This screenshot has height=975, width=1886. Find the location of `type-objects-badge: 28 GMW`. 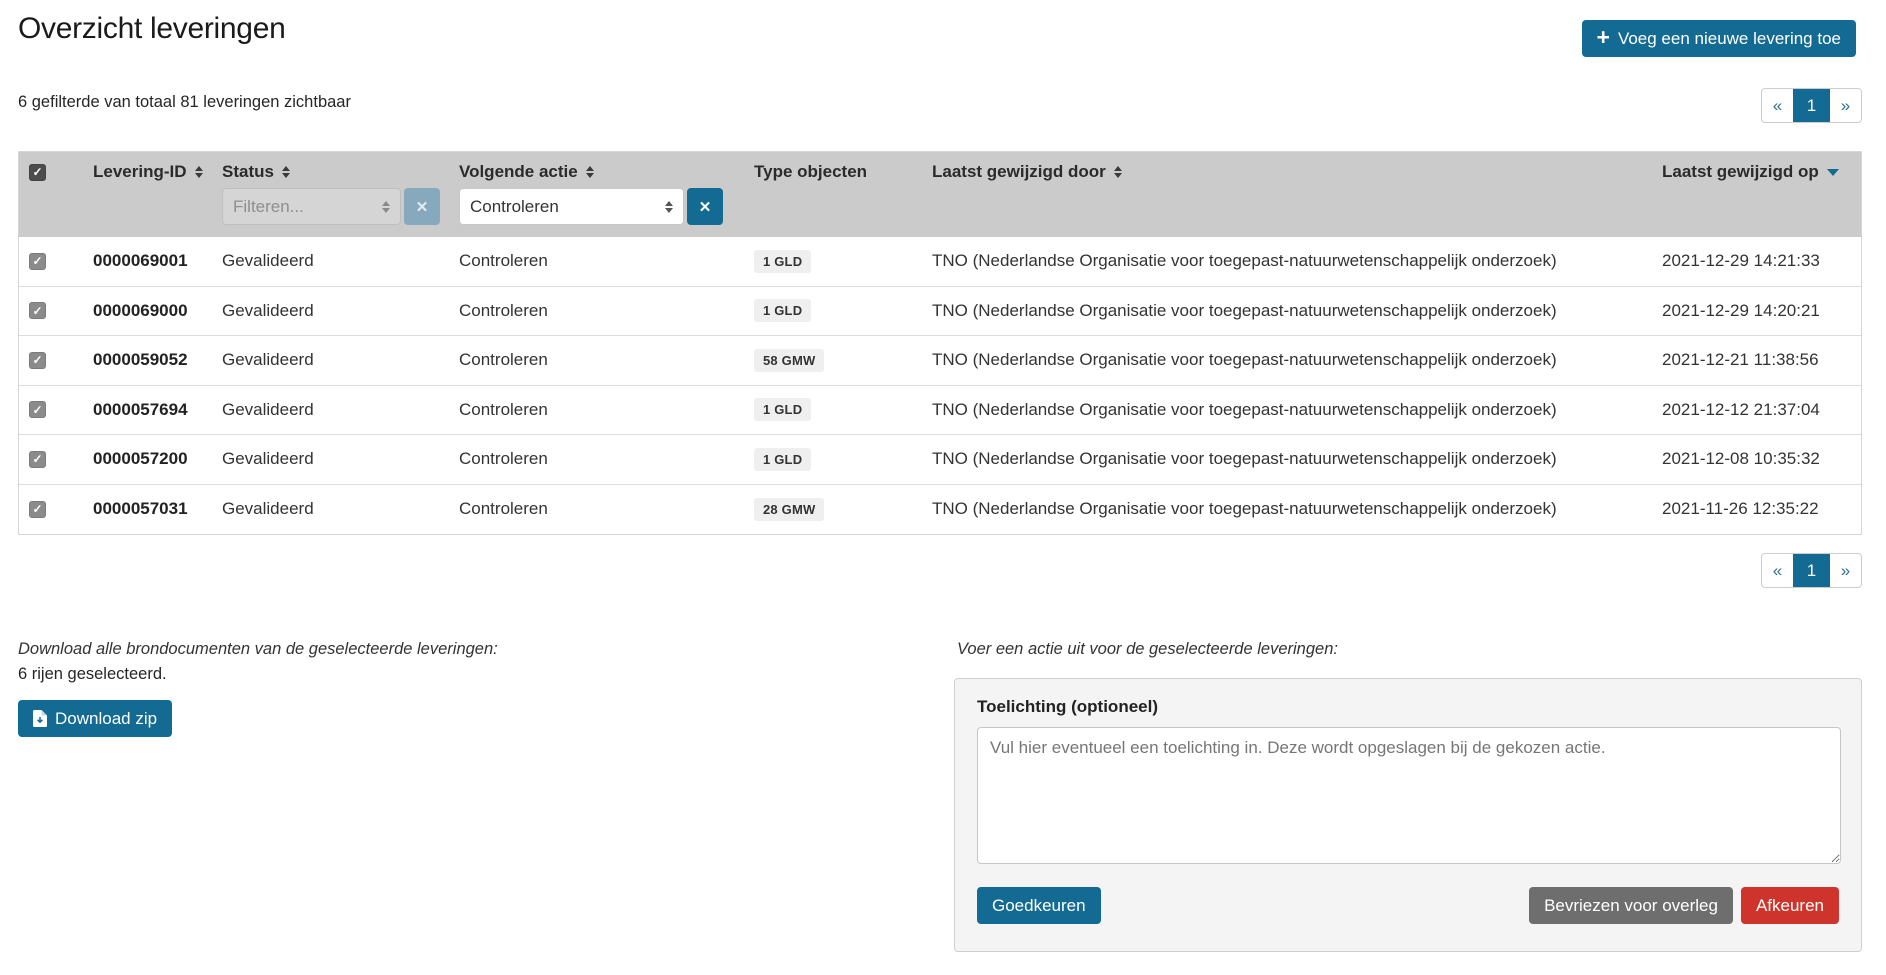

type-objects-badge: 28 GMW is located at coordinates (789, 509).